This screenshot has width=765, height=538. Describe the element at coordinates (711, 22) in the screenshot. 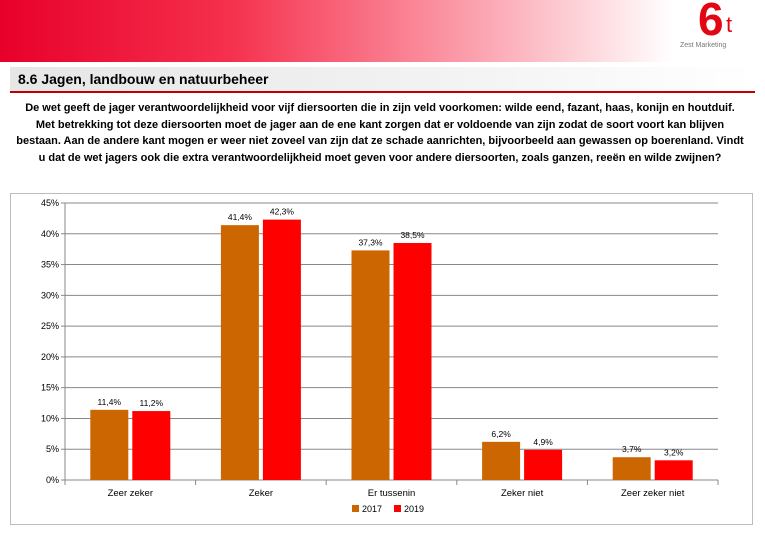

I see `logo-mark: 6` at that location.